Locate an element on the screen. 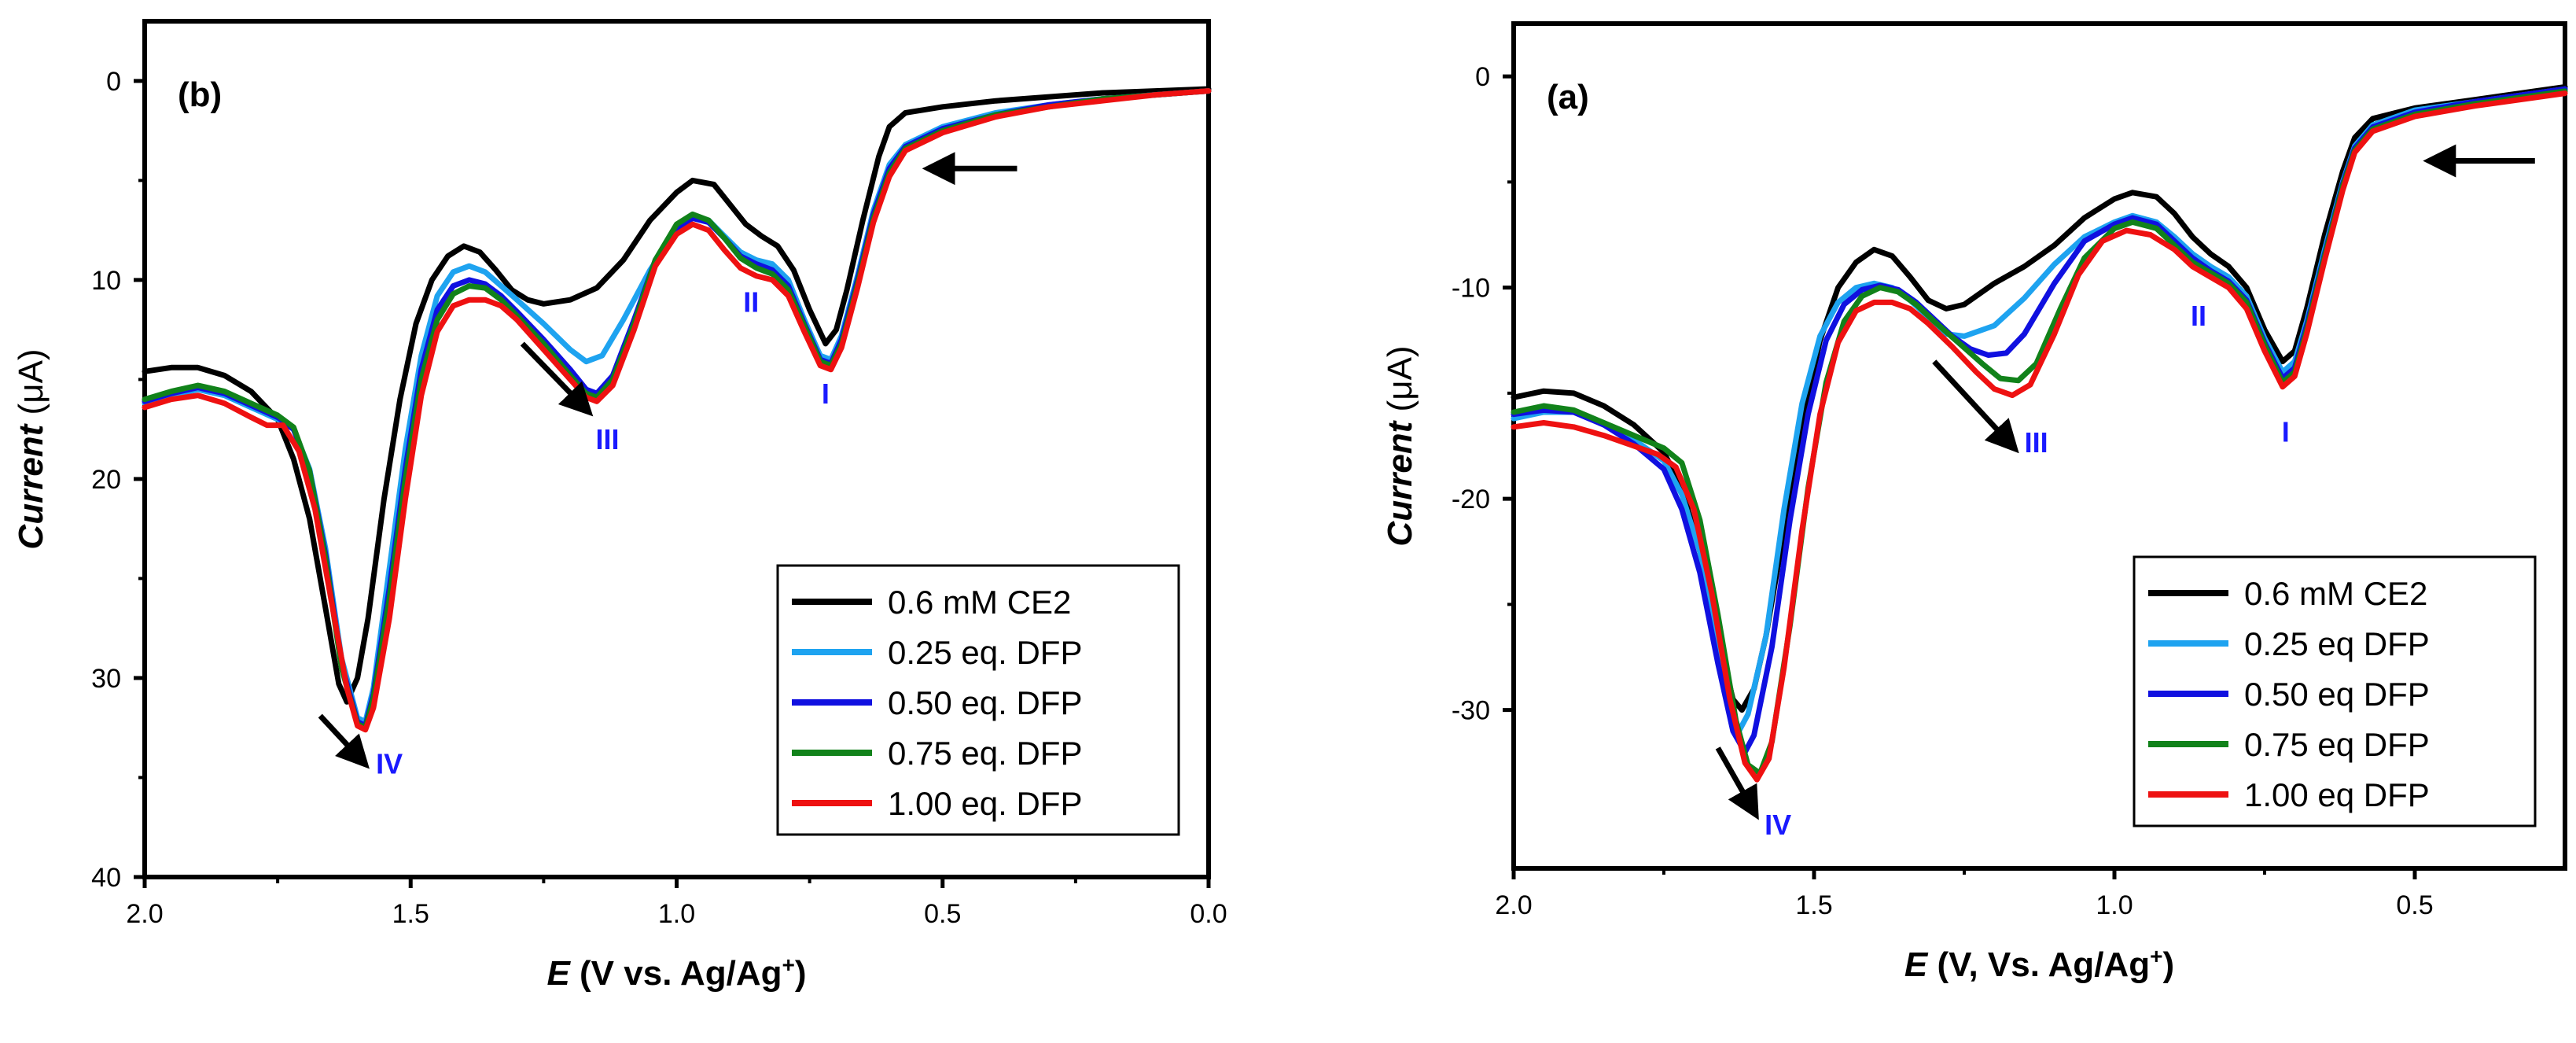 The width and height of the screenshot is (2576, 1043). legend-entry: 0.25 eq. DFP is located at coordinates (985, 652).